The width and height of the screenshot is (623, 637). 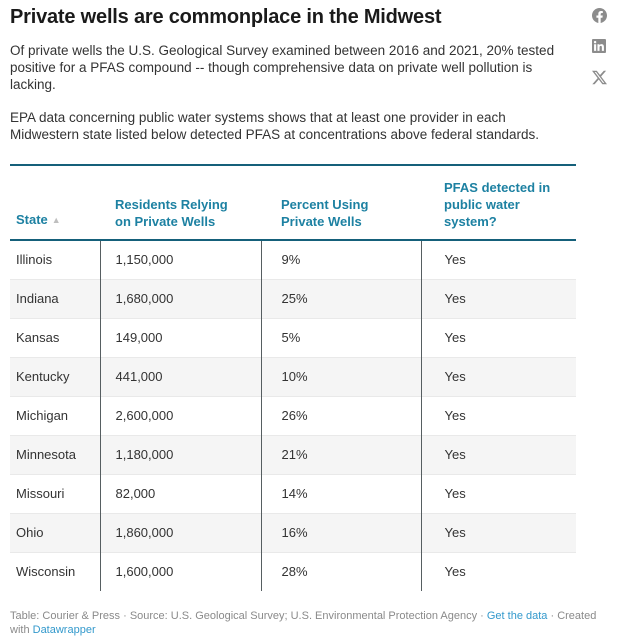 What do you see at coordinates (32, 219) in the screenshot?
I see `column-header-state-label: State` at bounding box center [32, 219].